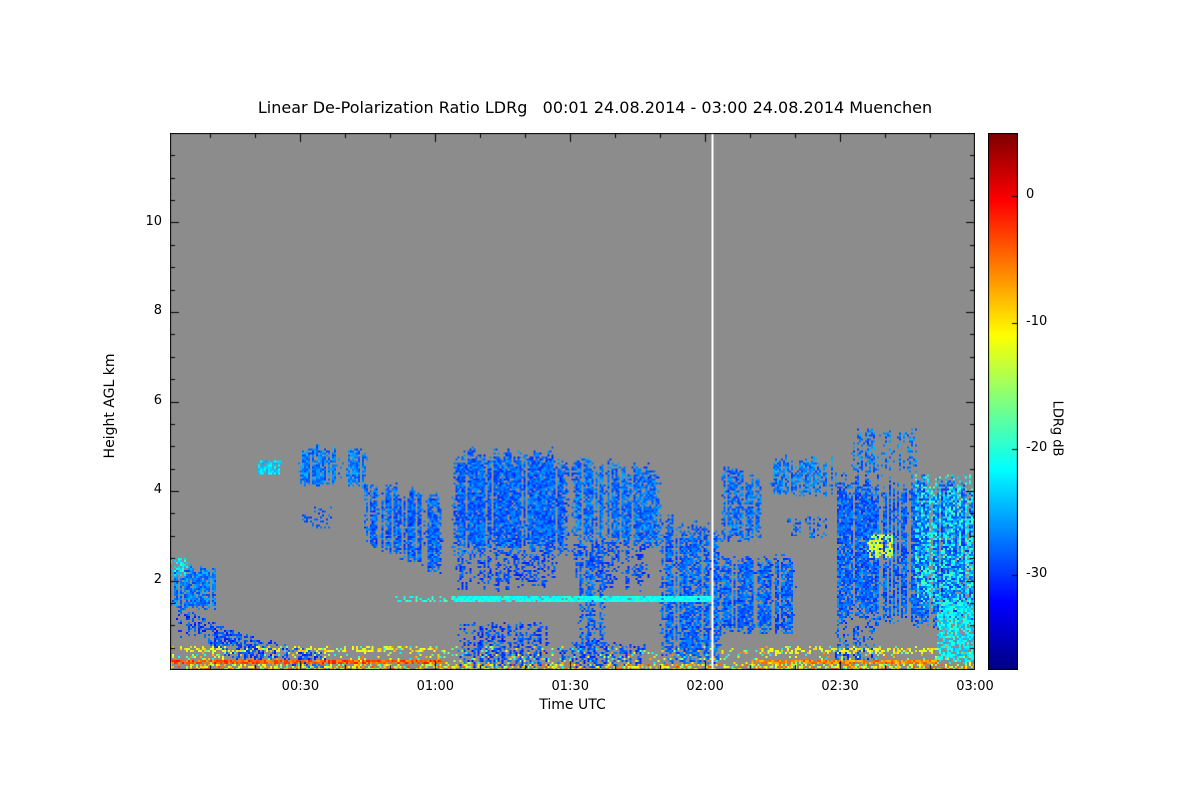 The height and width of the screenshot is (800, 1200). I want to click on colorbar-tick-label: -30, so click(1037, 574).